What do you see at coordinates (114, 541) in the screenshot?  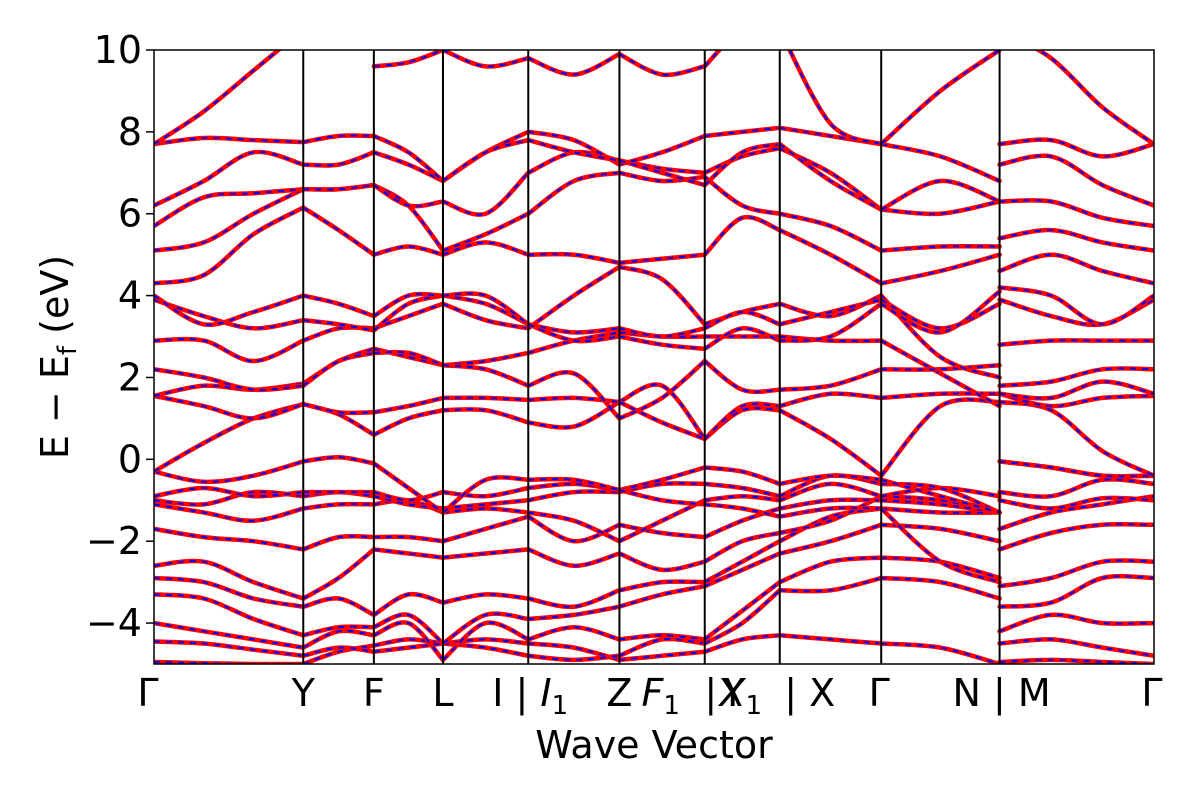 I see `y-tick-label-6: −2` at bounding box center [114, 541].